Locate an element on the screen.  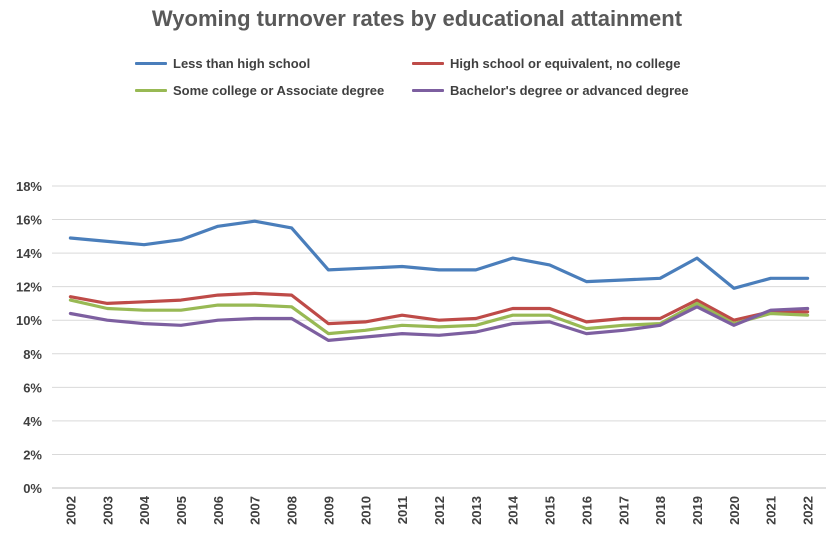
y-tick-label: 2% is located at coordinates (32, 454).